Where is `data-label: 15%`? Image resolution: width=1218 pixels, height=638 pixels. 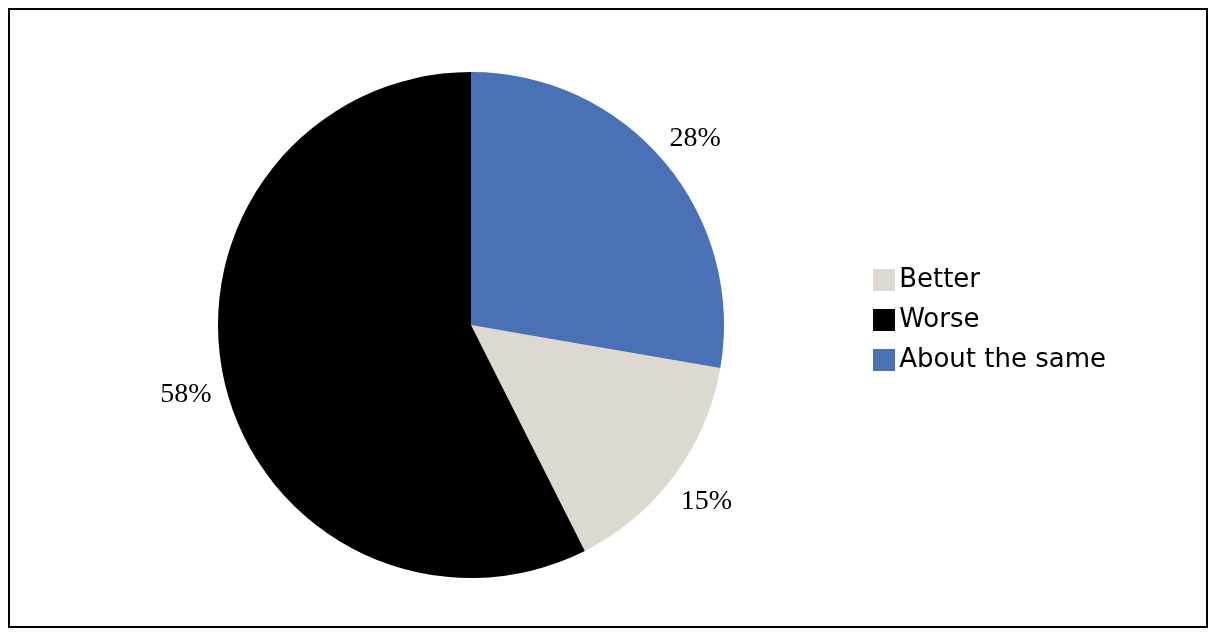
data-label: 15% is located at coordinates (706, 499).